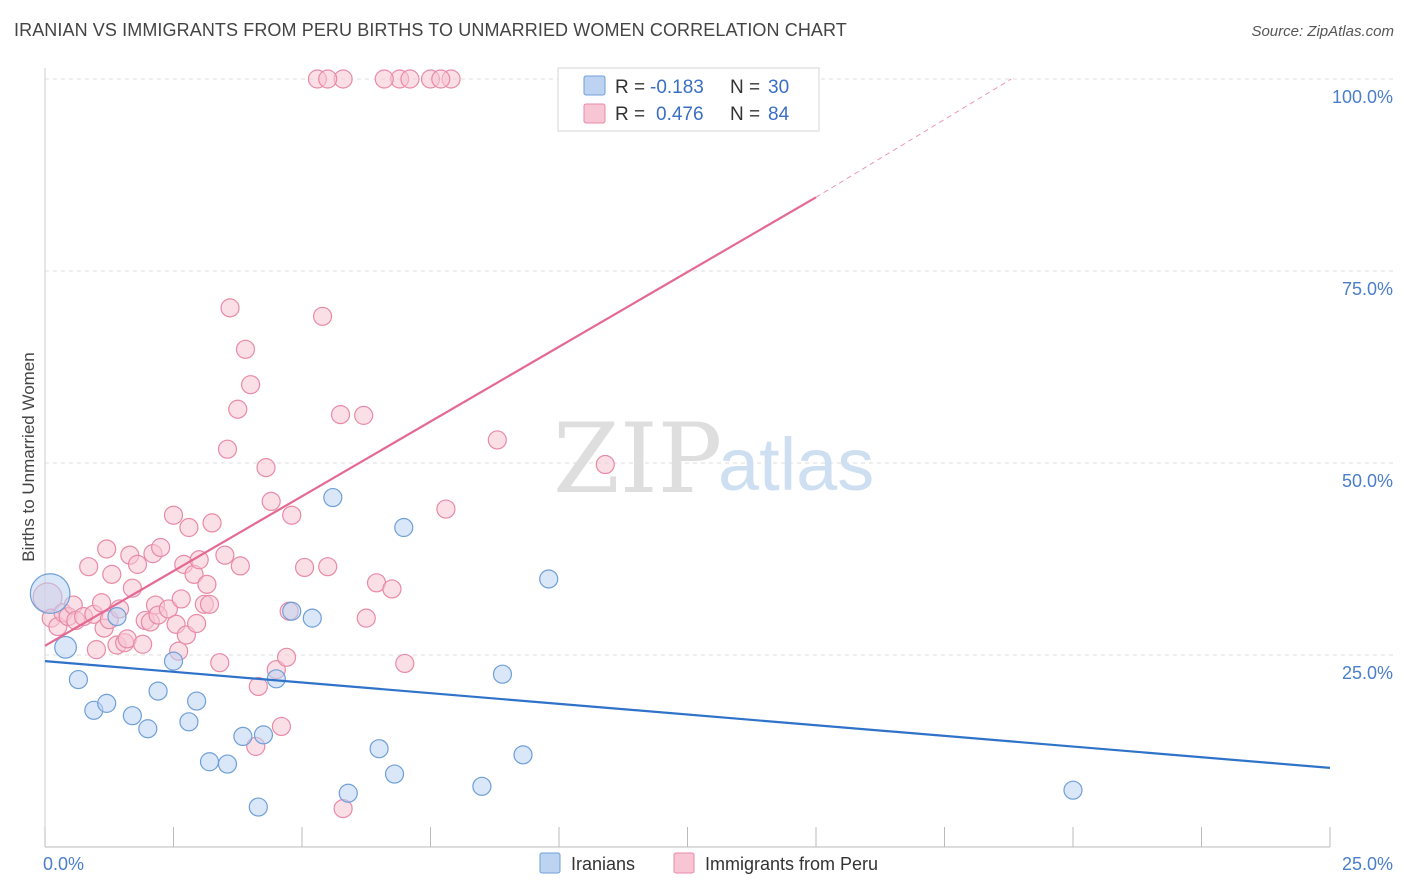 Image resolution: width=1406 pixels, height=892 pixels. What do you see at coordinates (1367, 481) in the screenshot?
I see `y-tick-label: 50.0%` at bounding box center [1367, 481].